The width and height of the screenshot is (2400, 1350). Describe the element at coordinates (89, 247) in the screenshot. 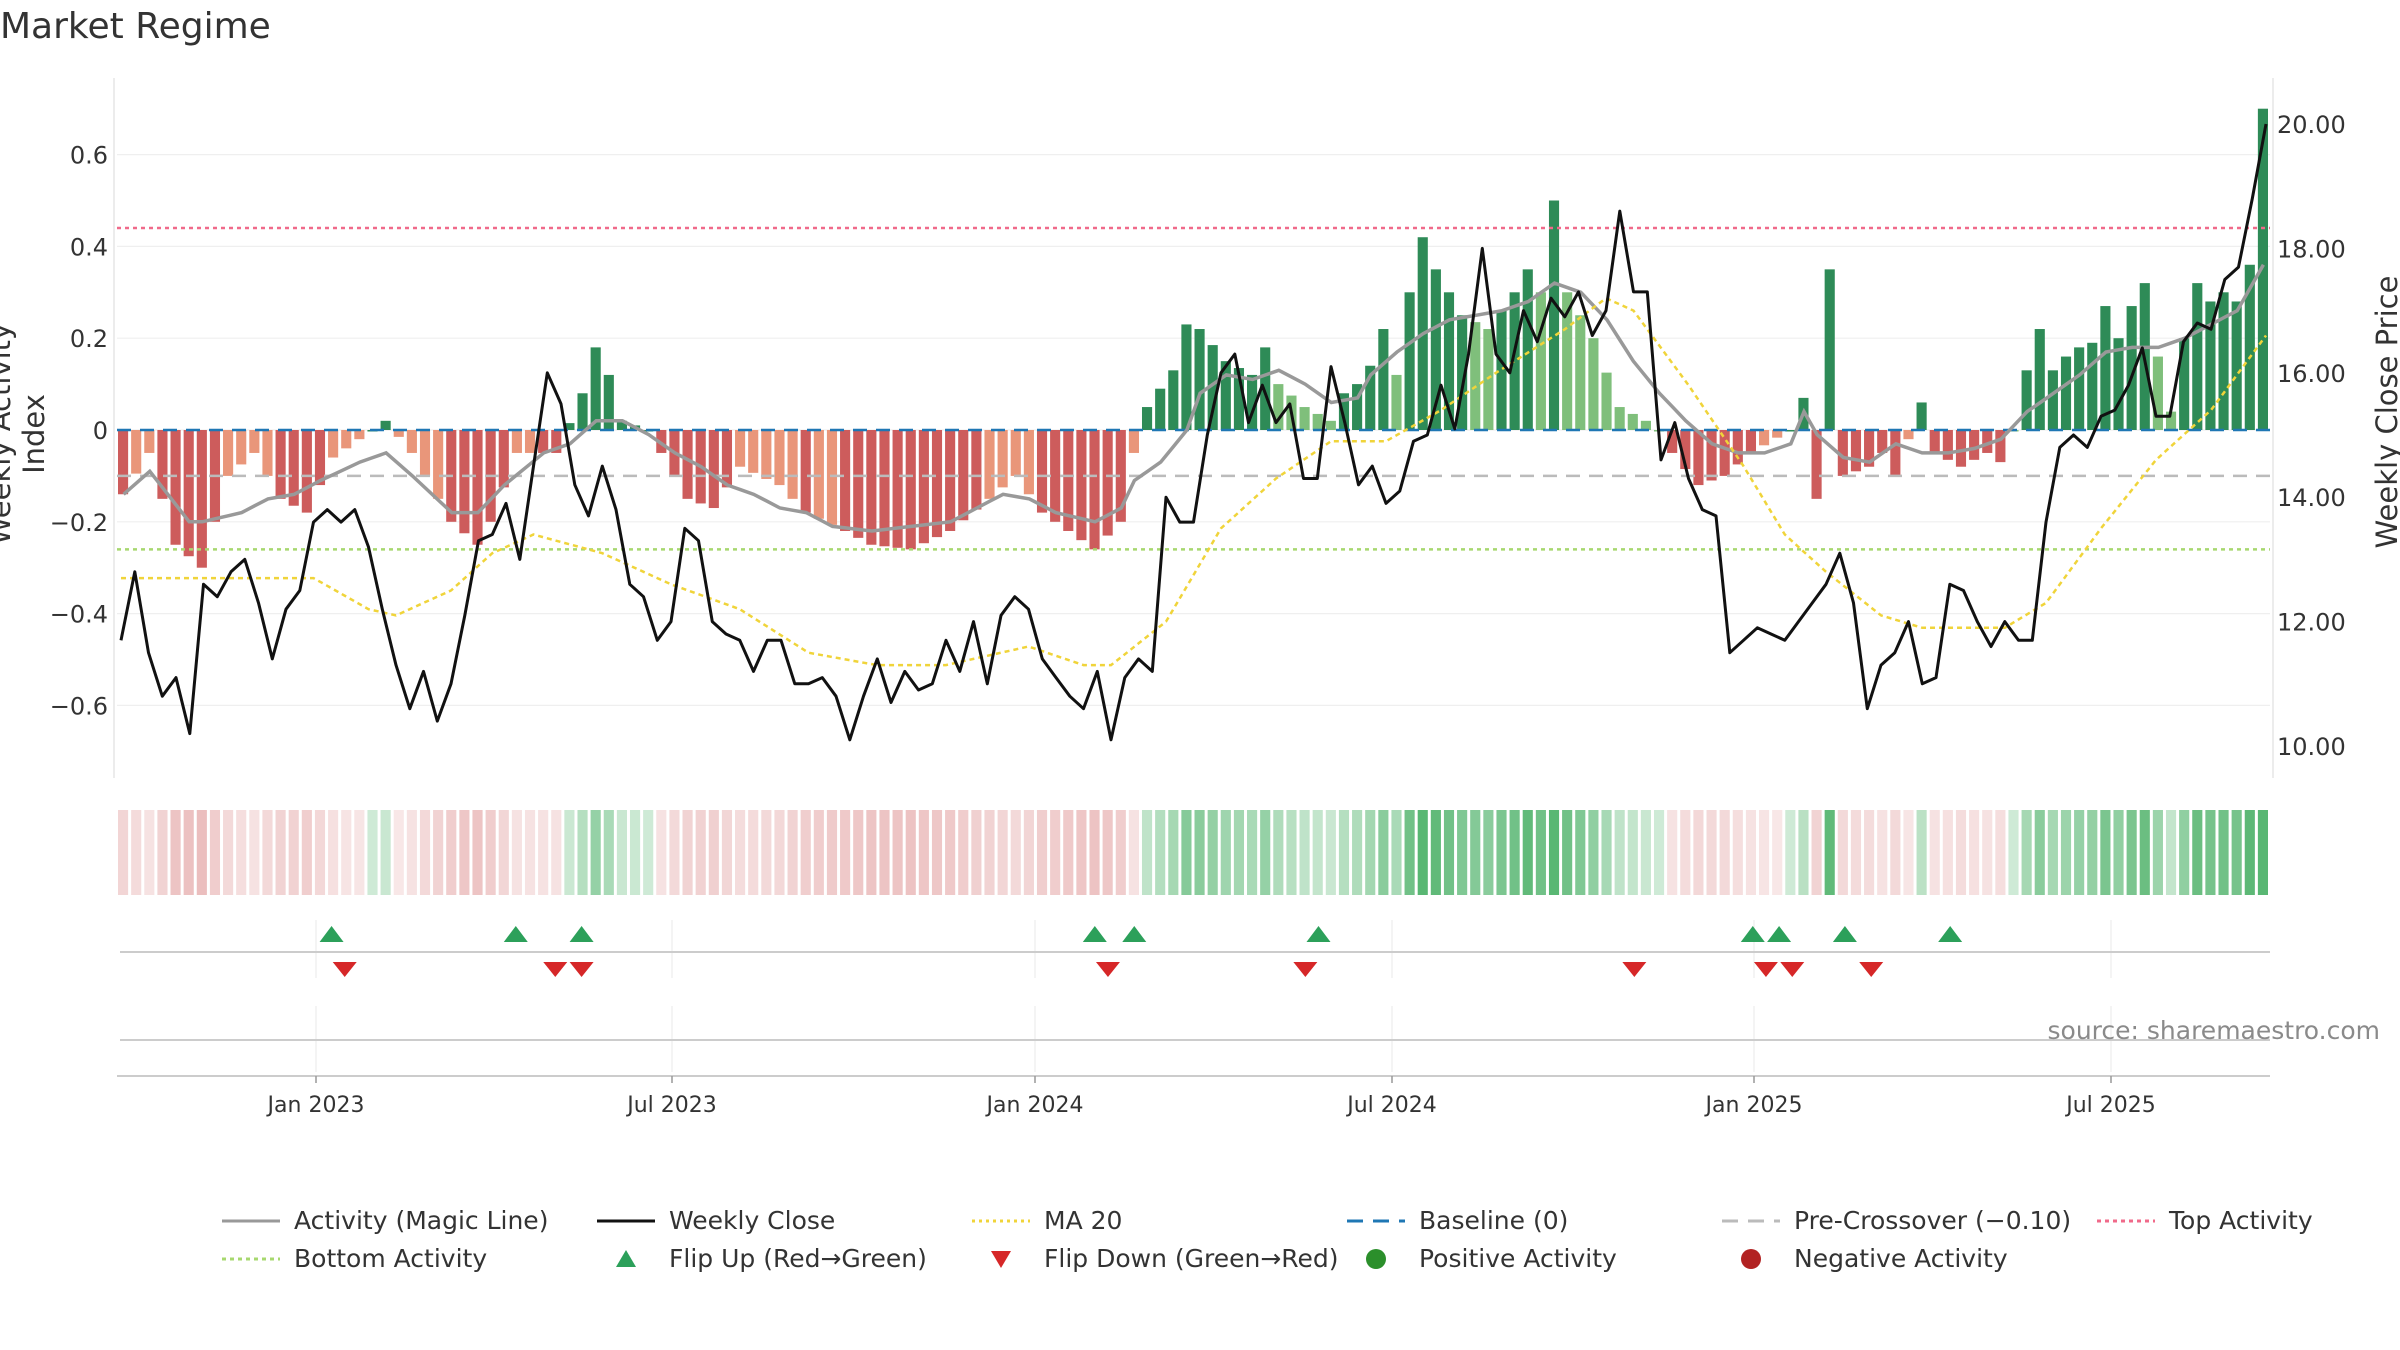

I see `y-tick-left: 0.4` at that location.